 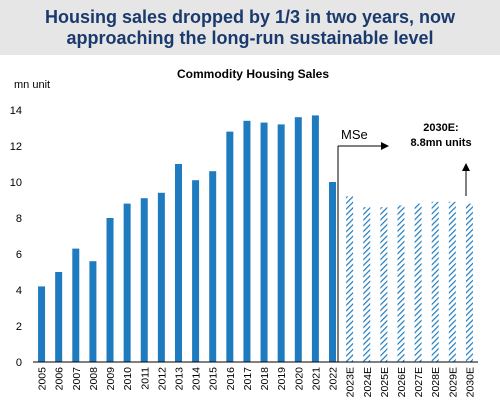 I want to click on x-tick-label: 2030E, so click(x=470, y=382).